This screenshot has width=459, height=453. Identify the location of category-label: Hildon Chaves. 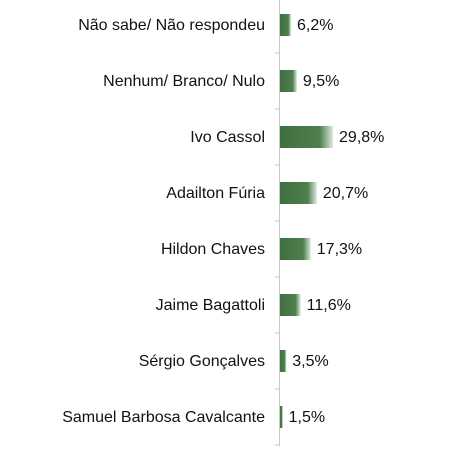
(213, 249).